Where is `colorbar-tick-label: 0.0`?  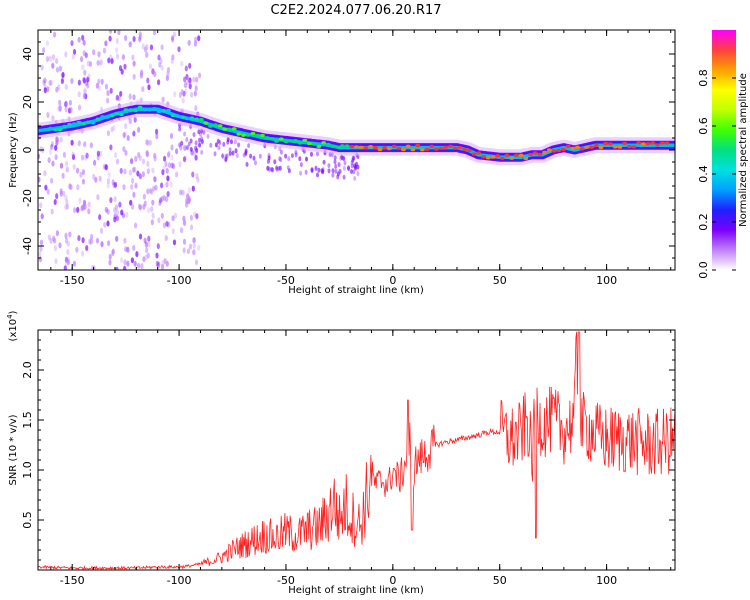 colorbar-tick-label: 0.0 is located at coordinates (703, 270).